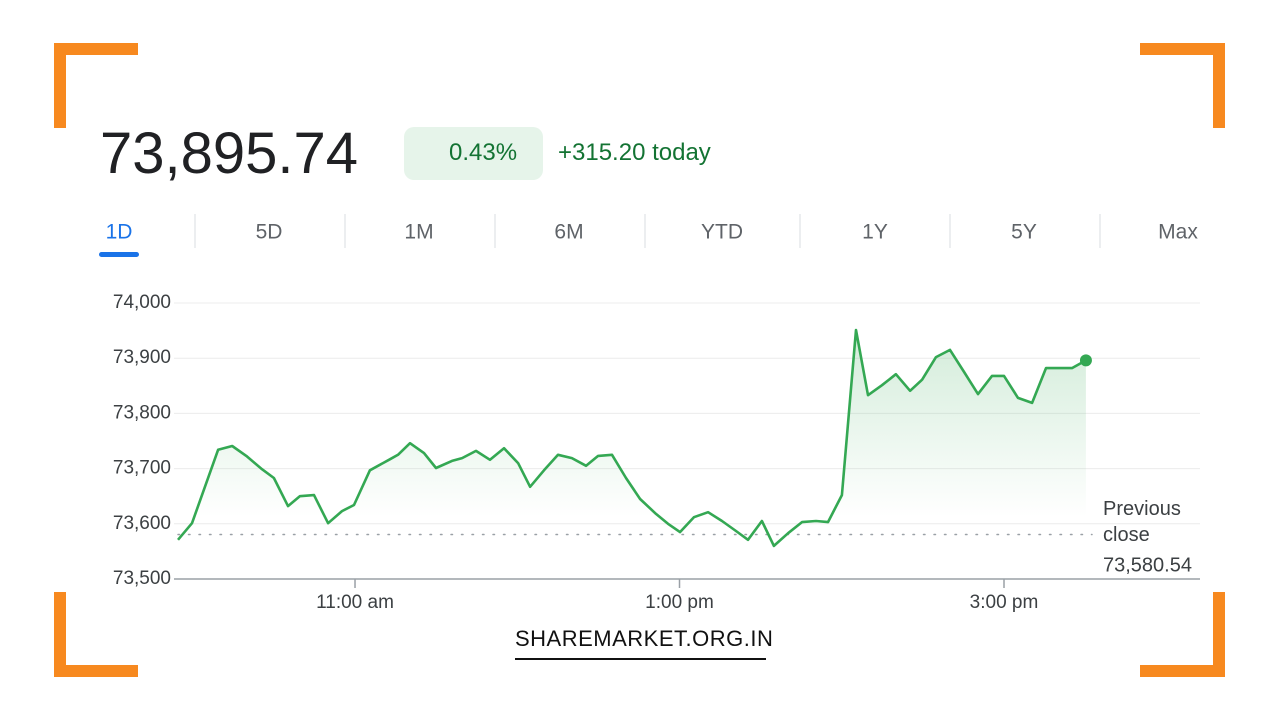 This screenshot has width=1280, height=720. What do you see at coordinates (142, 357) in the screenshot?
I see `y-tick-label: 73,900` at bounding box center [142, 357].